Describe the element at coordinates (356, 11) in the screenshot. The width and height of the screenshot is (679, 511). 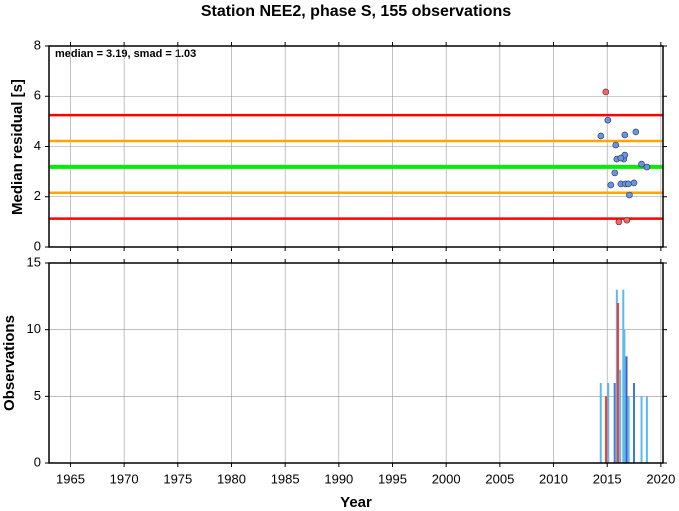
I see `chart-title: Station NEE2, phase S, 155 observations` at that location.